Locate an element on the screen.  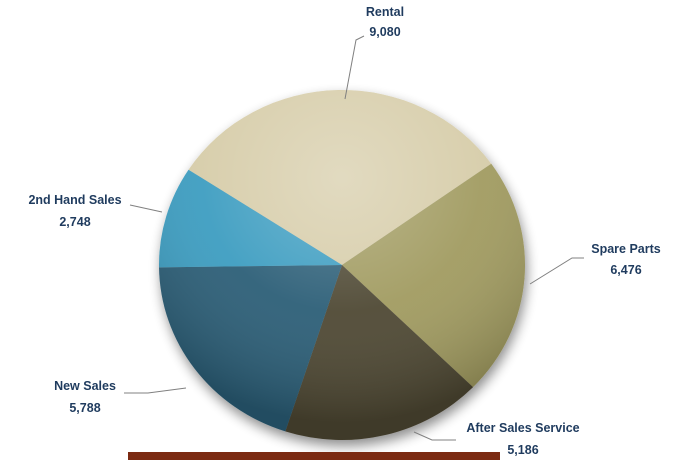
label-rental-value: 9,080 is located at coordinates (384, 32).